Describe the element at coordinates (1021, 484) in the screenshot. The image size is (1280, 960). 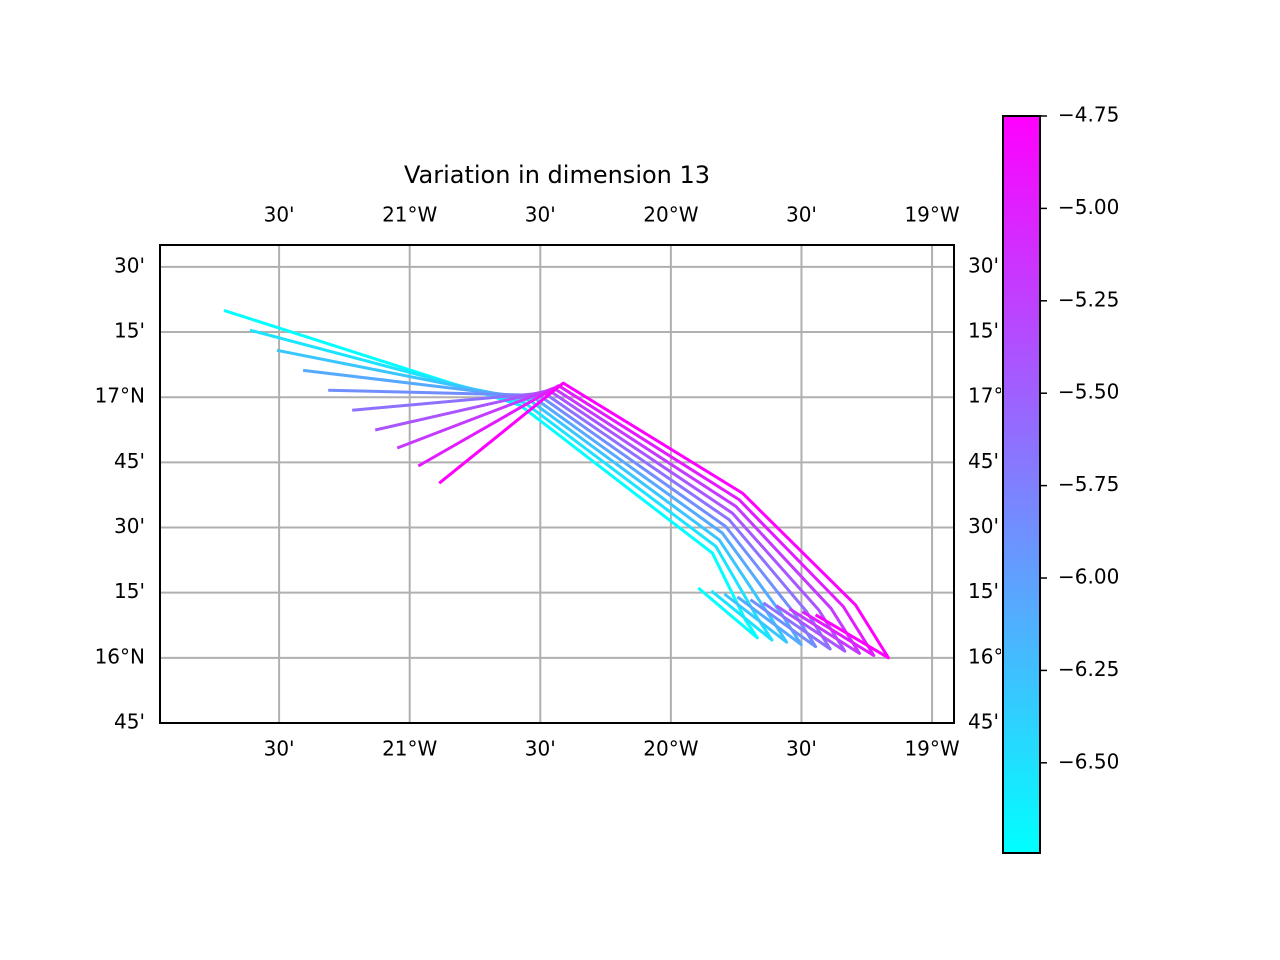
I see `colorbar` at that location.